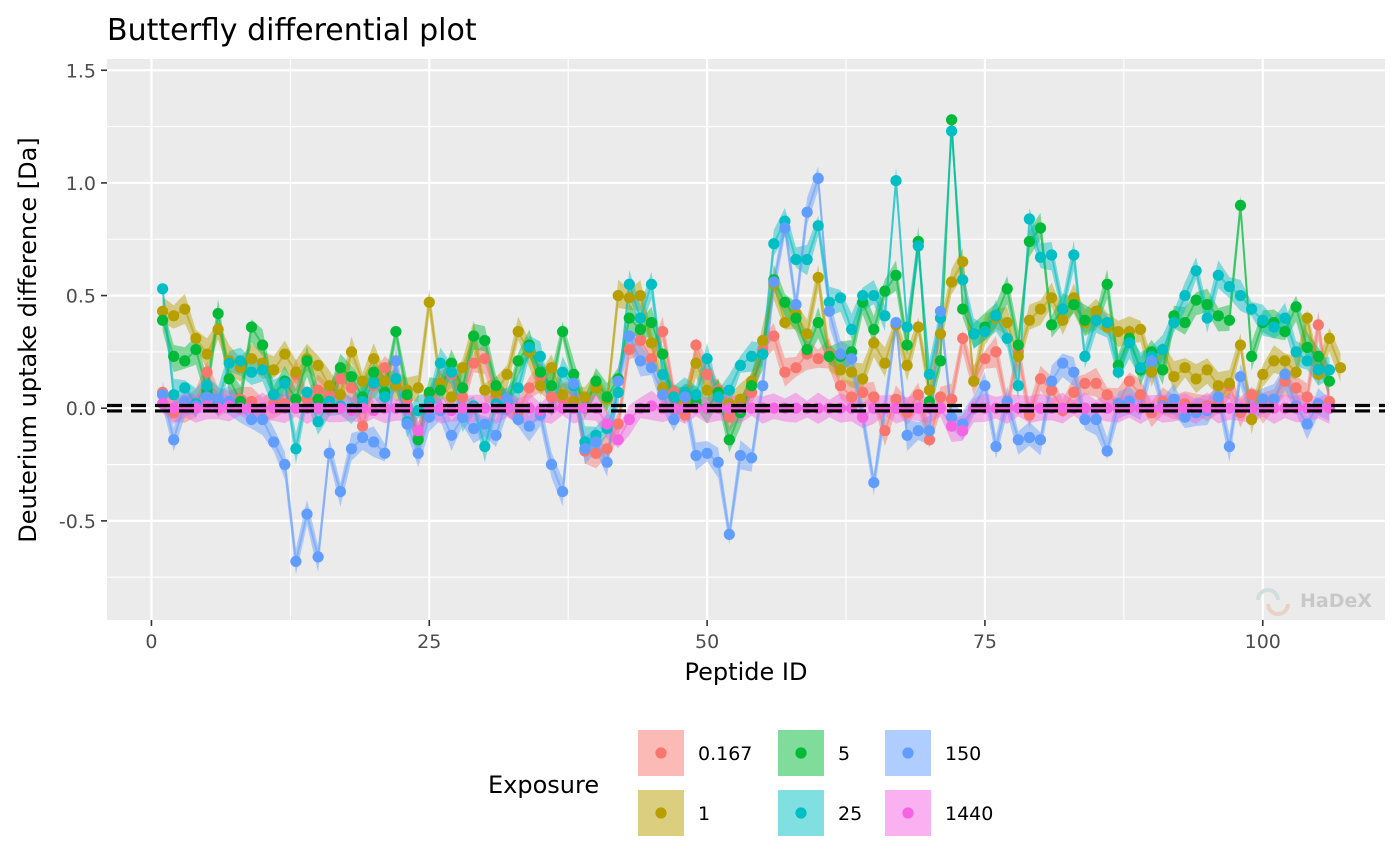 Image resolution: width=1400 pixels, height=866 pixels. What do you see at coordinates (963, 754) in the screenshot?
I see `legend-label-150: 150` at bounding box center [963, 754].